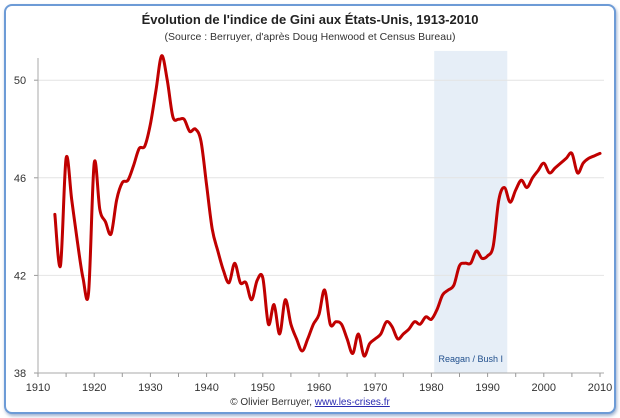 This screenshot has width=620, height=418. Describe the element at coordinates (487, 388) in the screenshot. I see `x-tick-label: 1990` at that location.